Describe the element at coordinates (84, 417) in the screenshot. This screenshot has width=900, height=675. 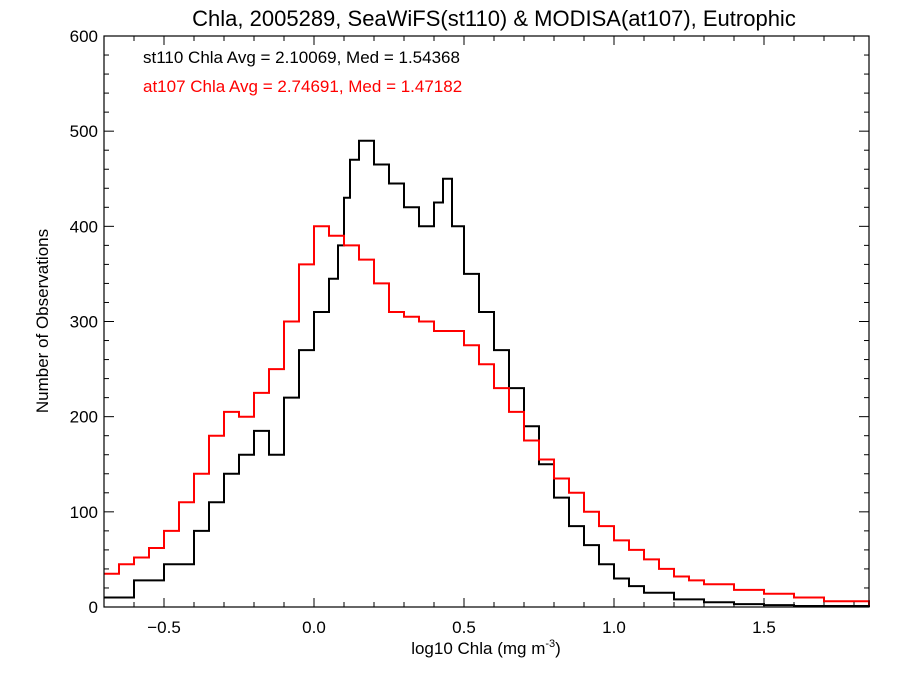
I see `y-tick-label: 200` at that location.